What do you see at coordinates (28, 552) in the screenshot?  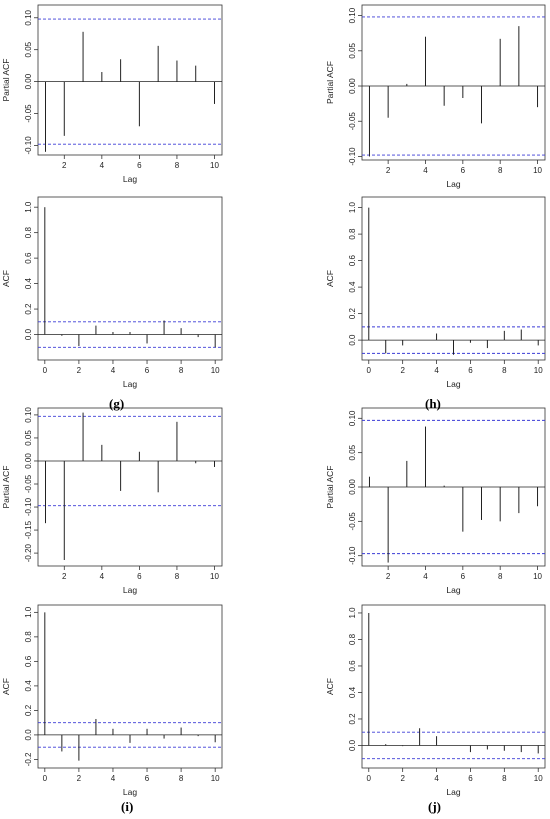 I see `y-tick-label: -0.20` at bounding box center [28, 552].